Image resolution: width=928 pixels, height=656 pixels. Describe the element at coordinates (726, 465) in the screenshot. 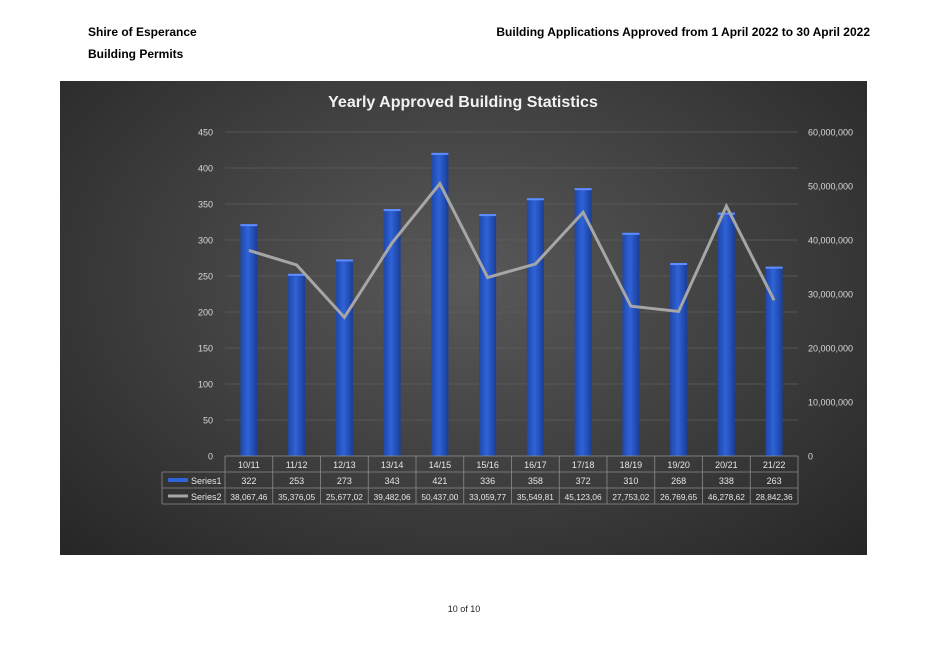

I see `category-label: 20/21` at that location.